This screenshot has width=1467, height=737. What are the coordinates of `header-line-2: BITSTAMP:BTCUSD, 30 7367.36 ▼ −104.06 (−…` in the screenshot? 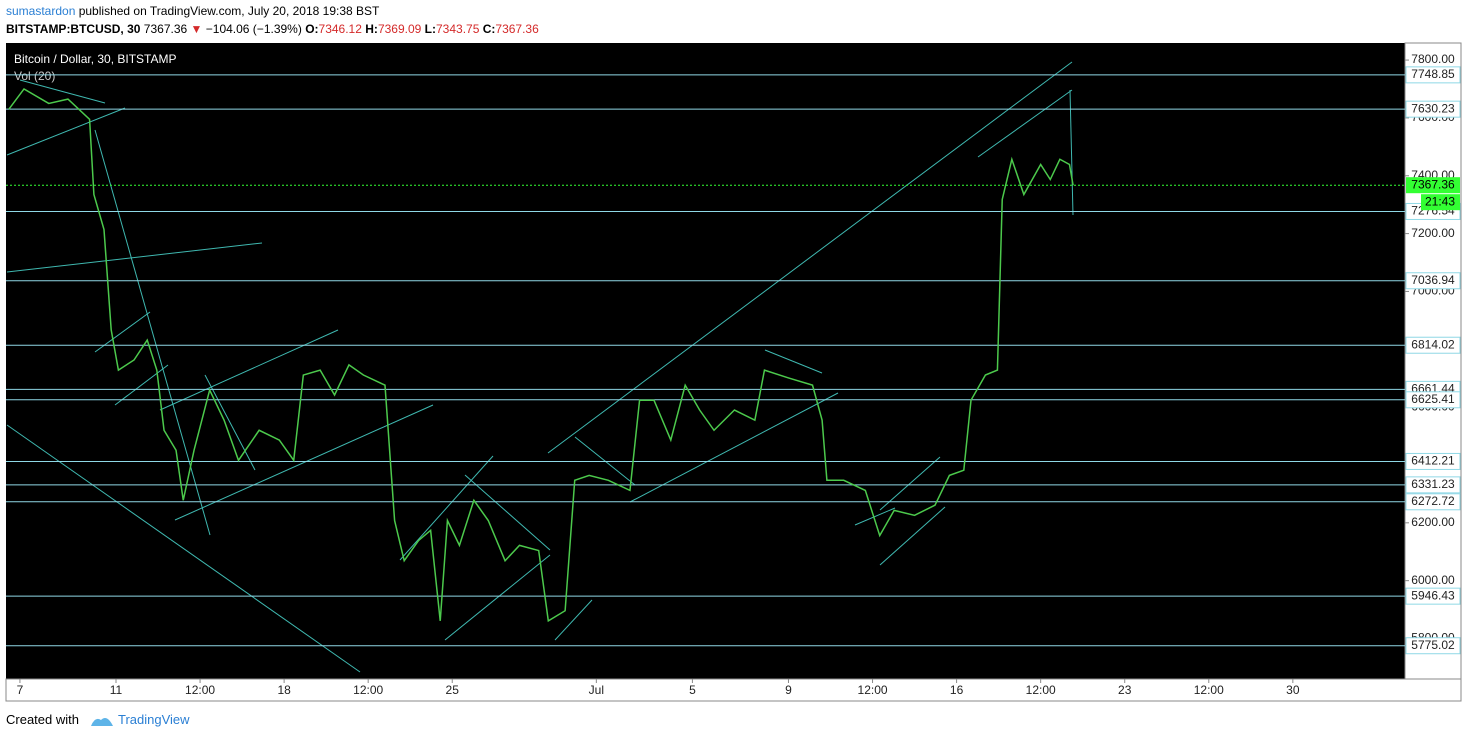 It's located at (272, 29).